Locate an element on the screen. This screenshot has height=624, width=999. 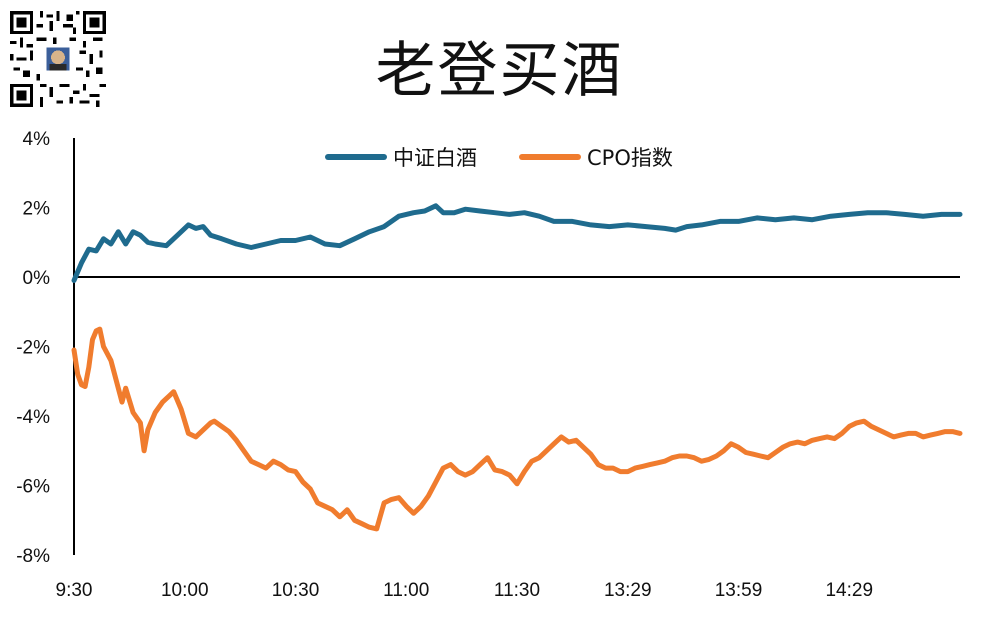
x-tick-label: 13:29 is located at coordinates (628, 590).